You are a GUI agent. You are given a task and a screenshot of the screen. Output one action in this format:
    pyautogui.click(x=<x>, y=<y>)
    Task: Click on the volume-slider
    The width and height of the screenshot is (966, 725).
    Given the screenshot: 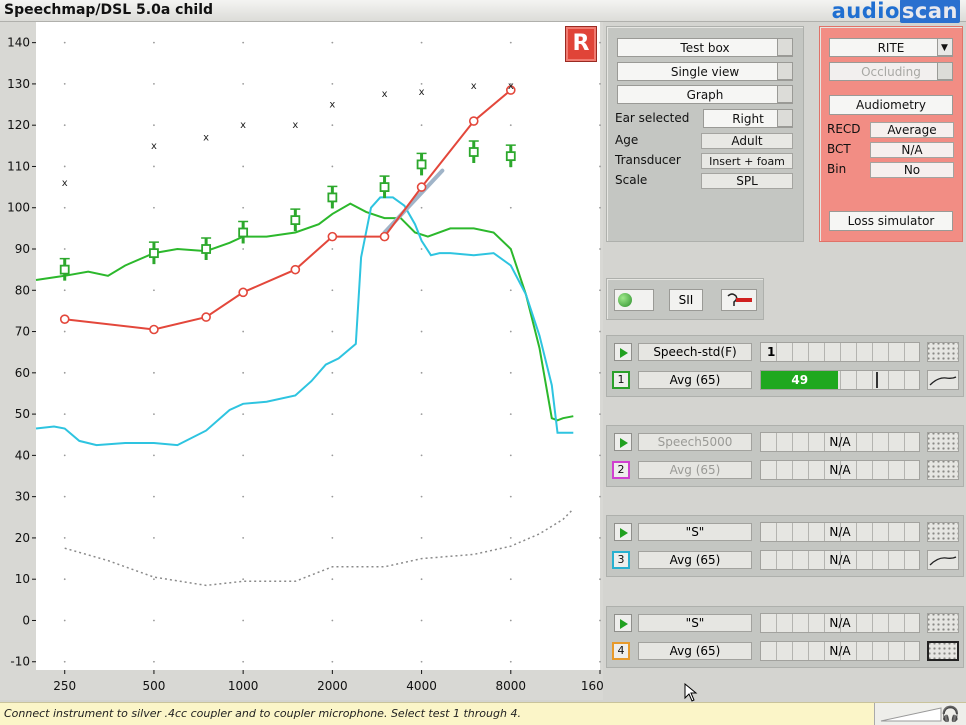 What is the action you would take?
    pyautogui.click(x=920, y=714)
    